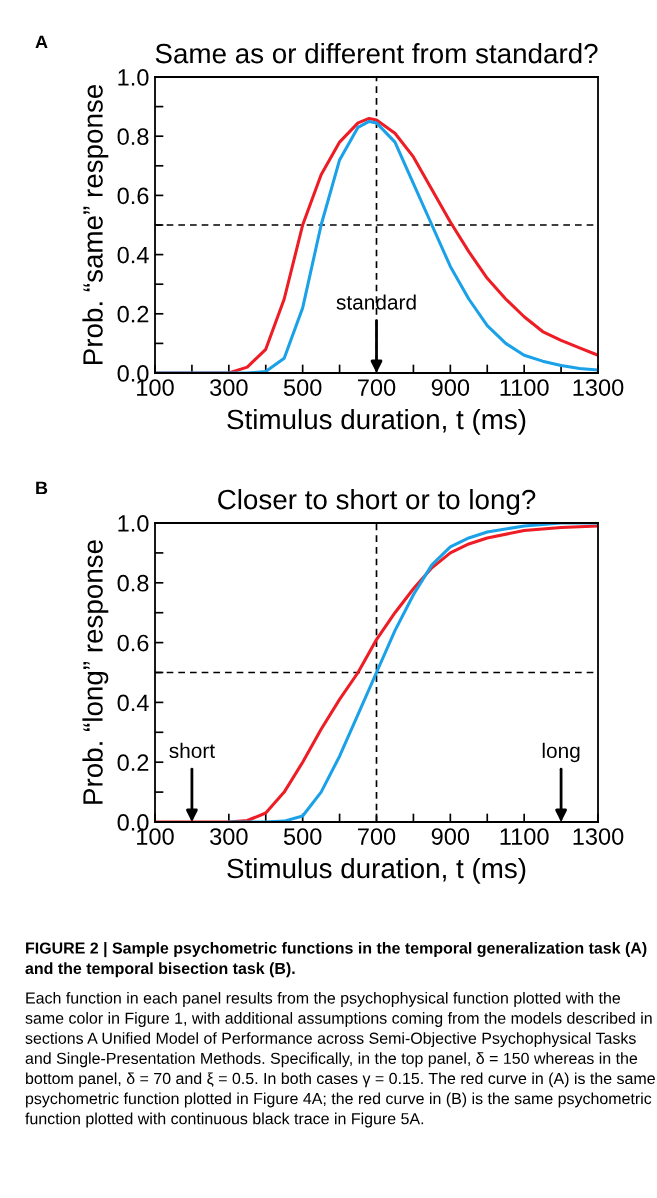  What do you see at coordinates (192, 750) in the screenshot?
I see `annotation: short` at bounding box center [192, 750].